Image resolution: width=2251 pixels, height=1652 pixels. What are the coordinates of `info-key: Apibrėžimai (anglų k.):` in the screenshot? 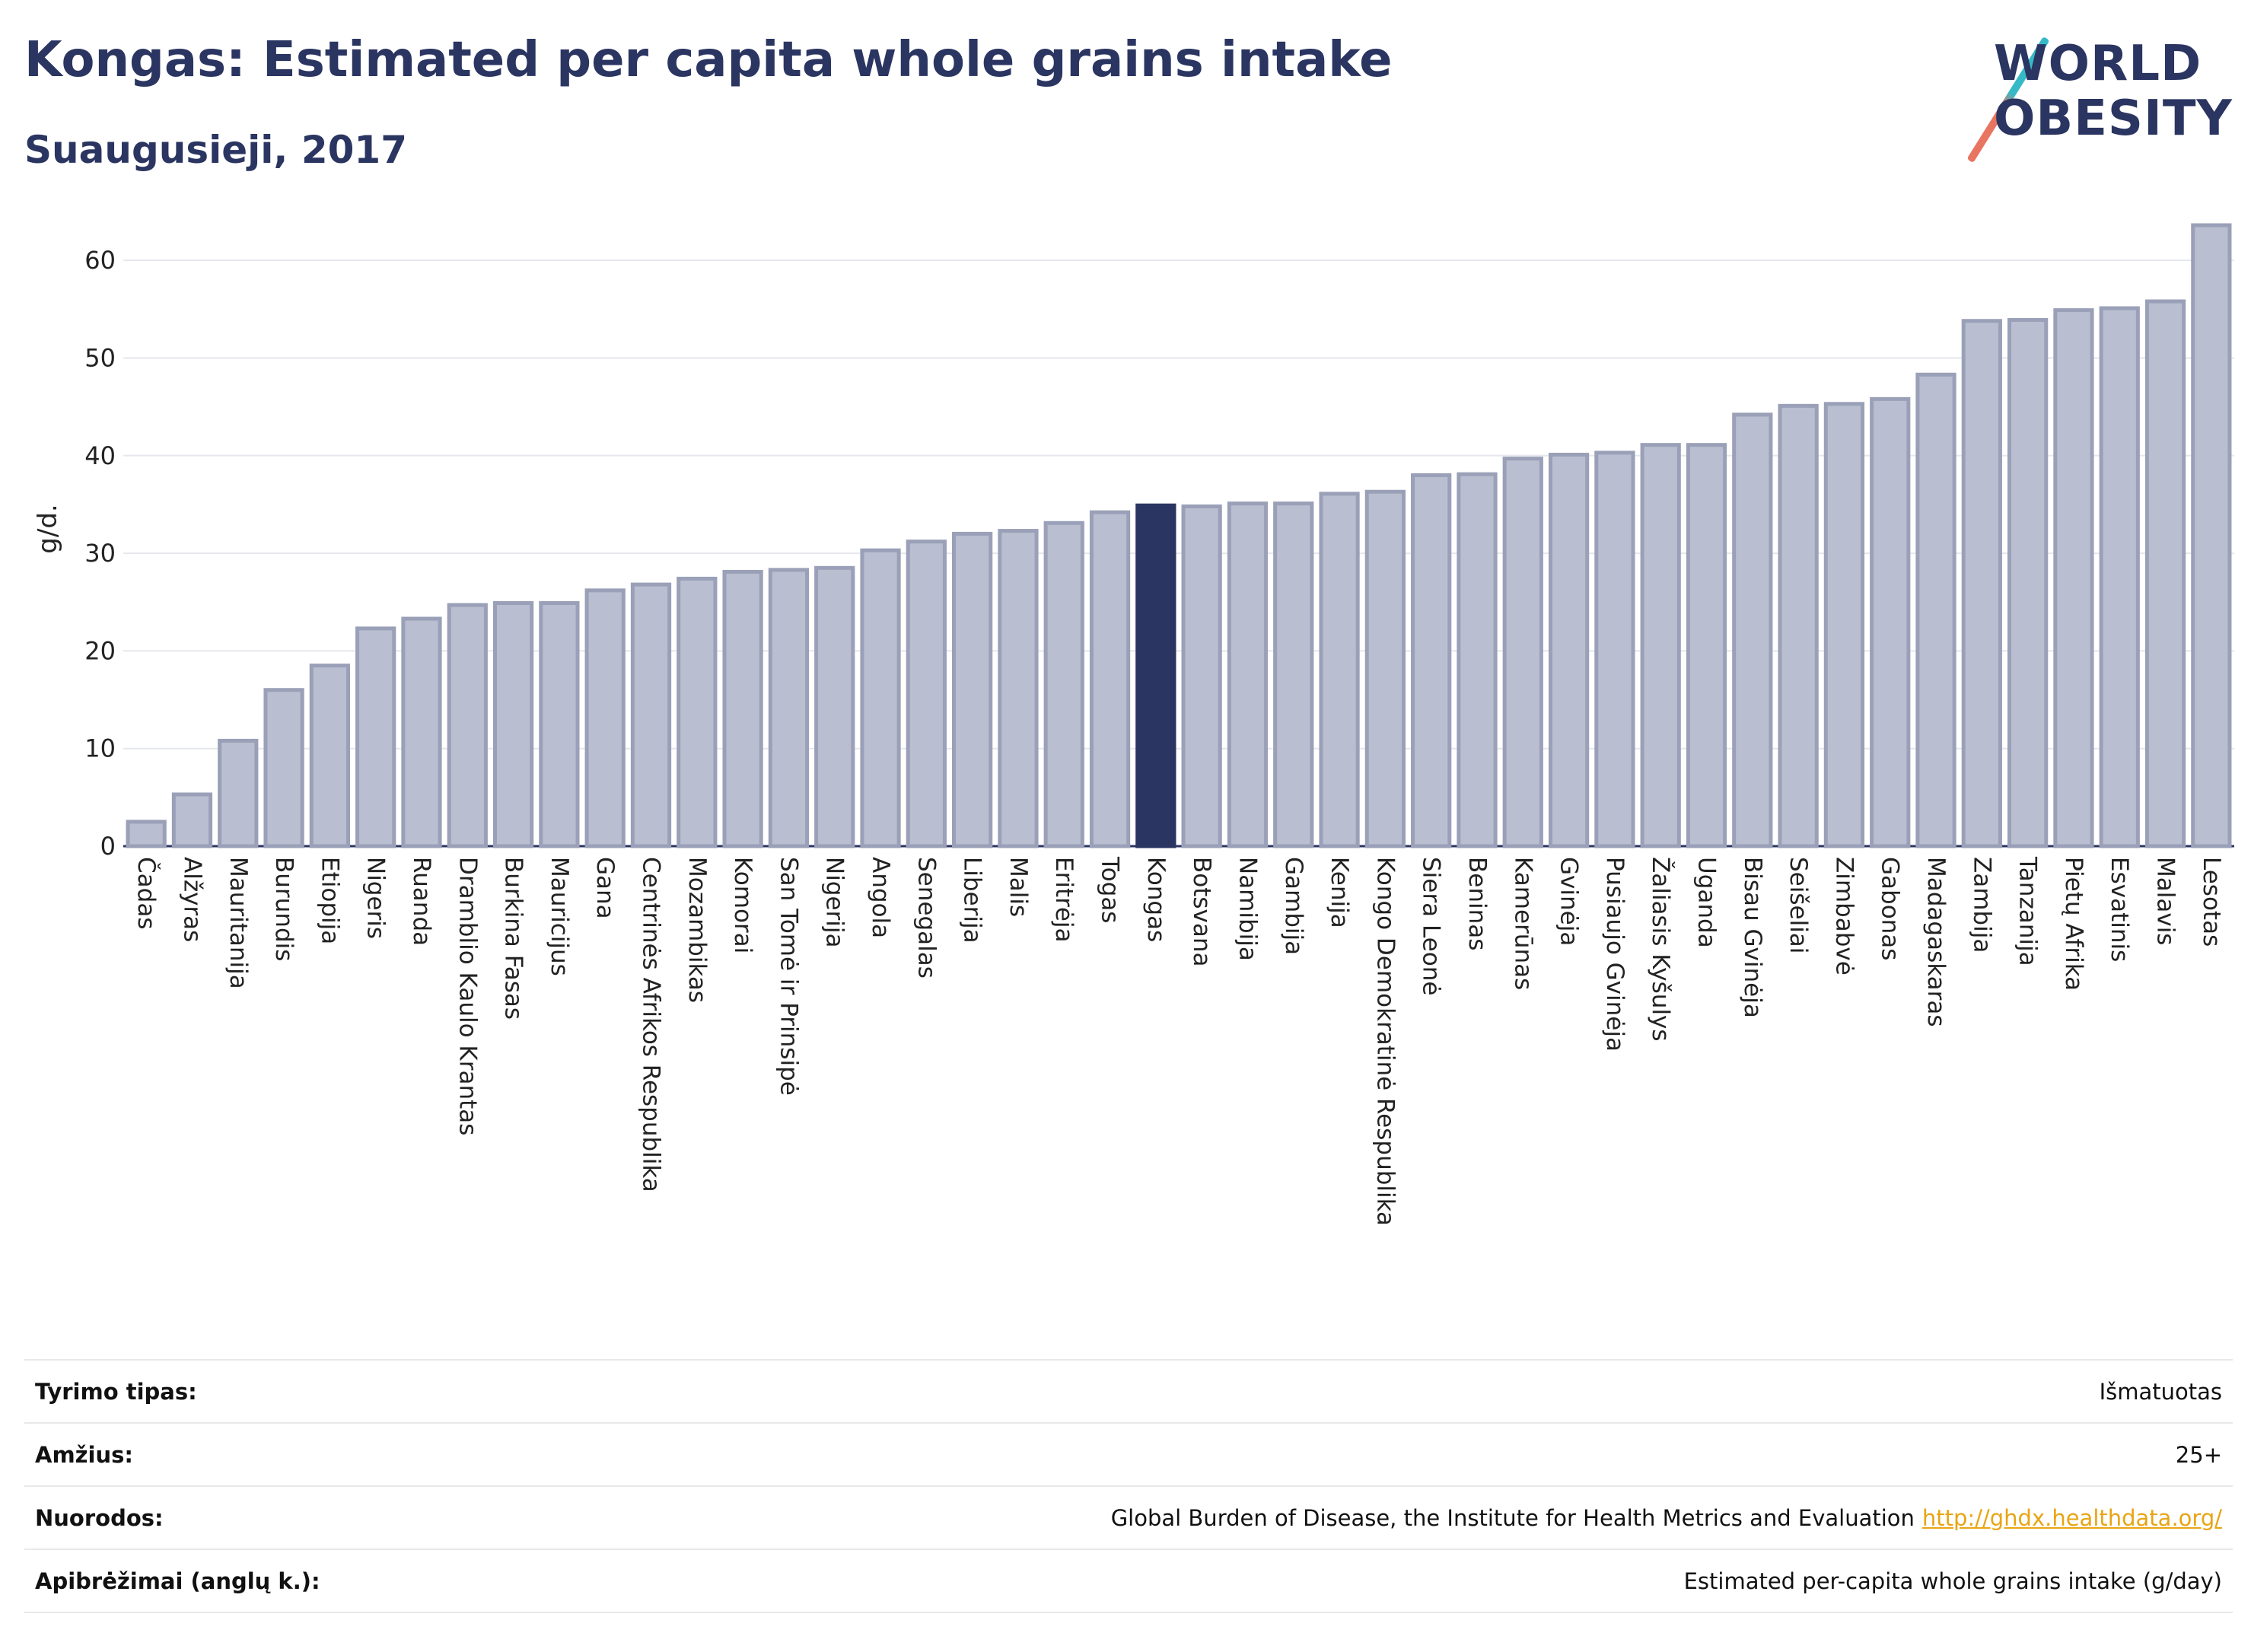 It's located at (177, 1581).